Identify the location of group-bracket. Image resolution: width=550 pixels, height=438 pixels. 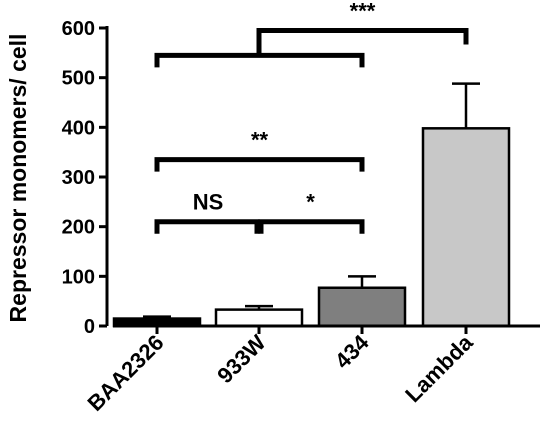
(259, 60).